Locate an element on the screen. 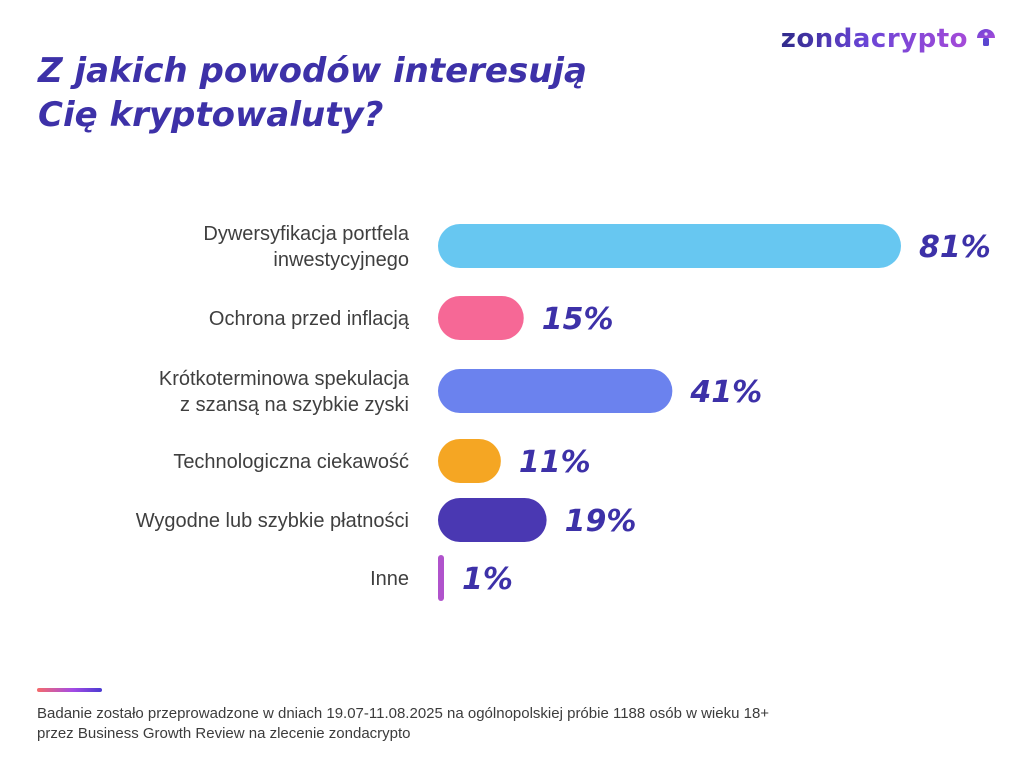 Image resolution: width=1024 pixels, height=777 pixels. value-label-6: 1% is located at coordinates (487, 579).